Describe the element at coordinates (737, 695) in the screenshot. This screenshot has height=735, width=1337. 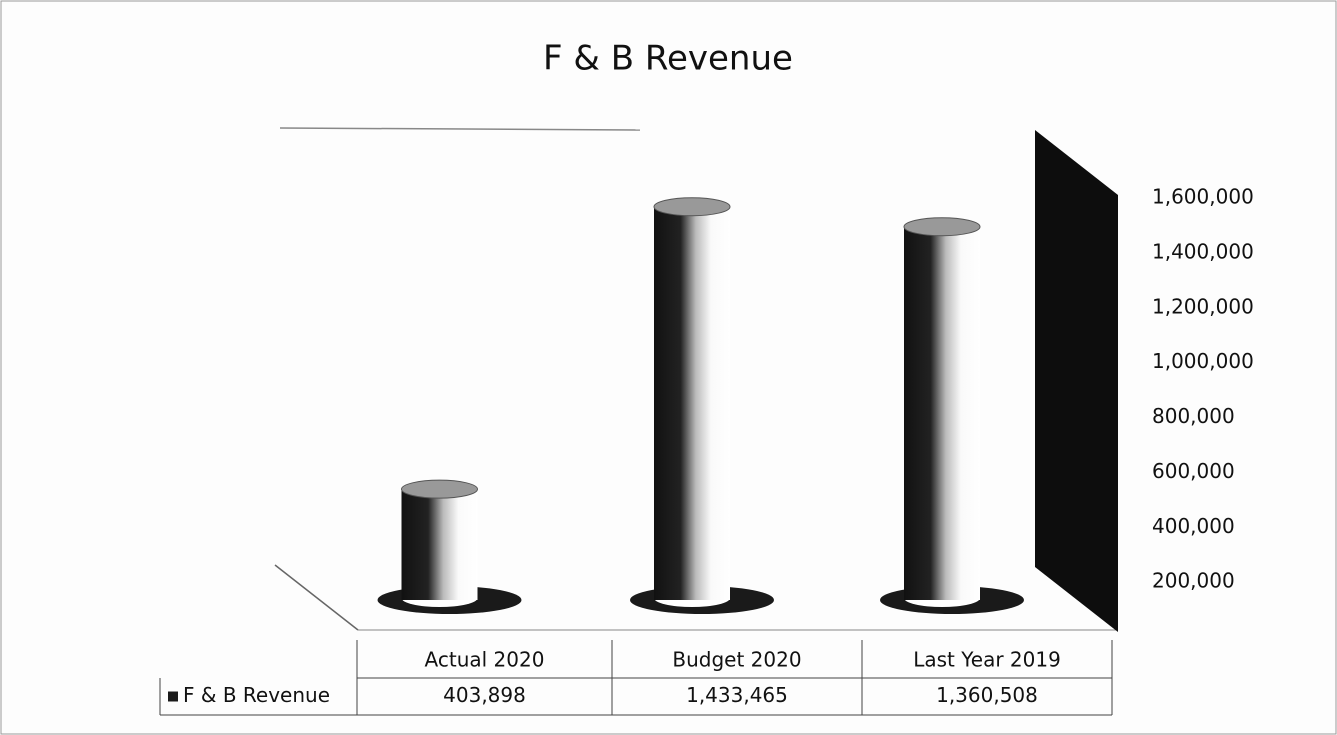
I see `data-label: 1,433,465` at that location.